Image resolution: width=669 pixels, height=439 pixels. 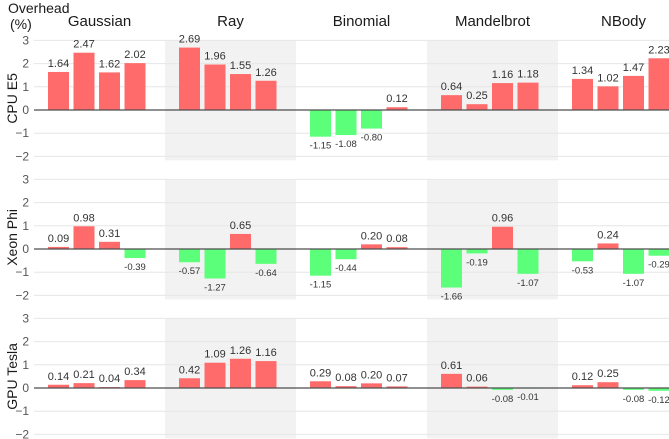 I want to click on data-label: 2.23, so click(x=658, y=50).